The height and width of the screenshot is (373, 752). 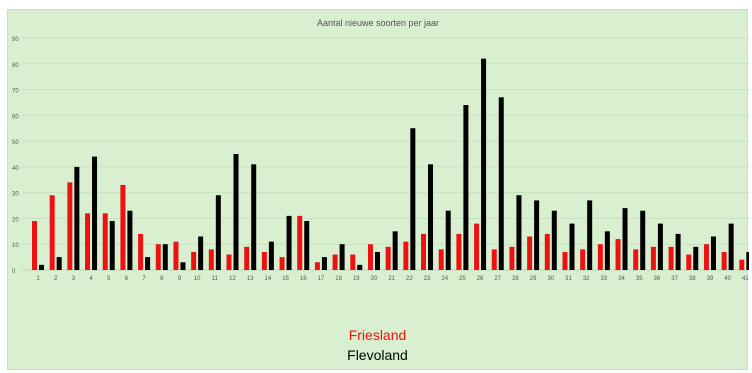 What do you see at coordinates (15, 143) in the screenshot?
I see `y-tick-label: 50` at bounding box center [15, 143].